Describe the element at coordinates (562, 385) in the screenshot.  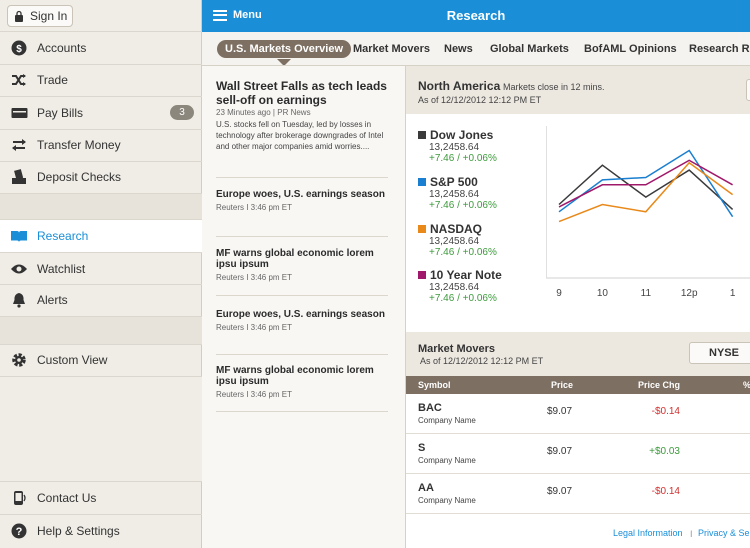
I see `column-header-price: Price` at that location.